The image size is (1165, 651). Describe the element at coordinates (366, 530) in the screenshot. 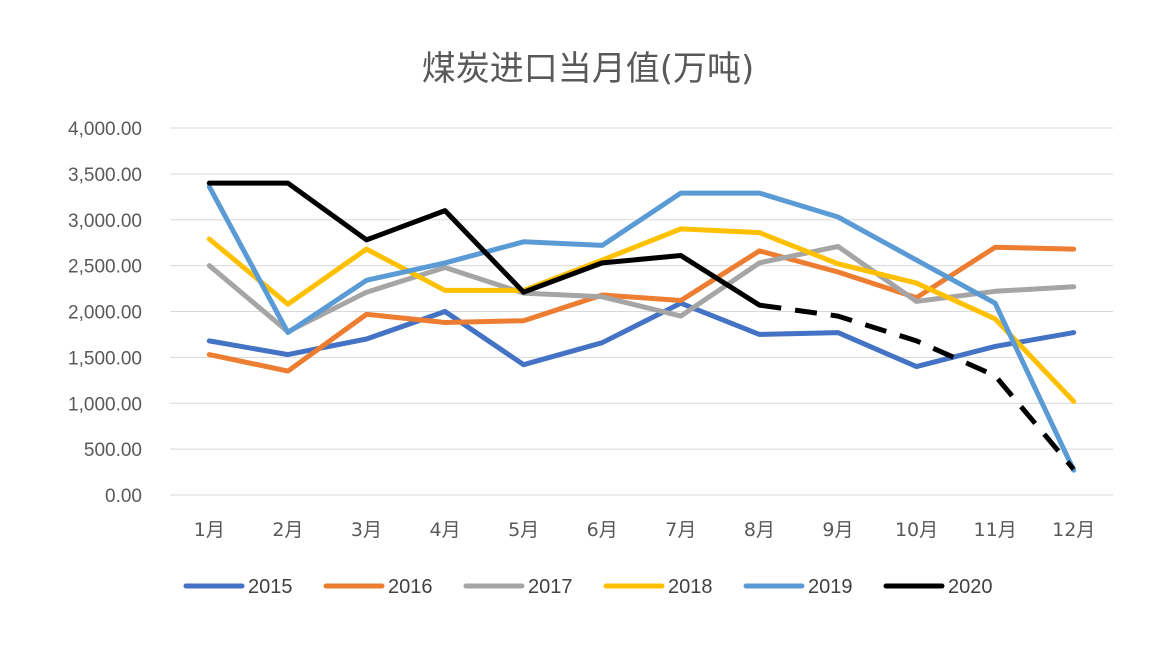

I see `x-tick-label: 3月` at that location.